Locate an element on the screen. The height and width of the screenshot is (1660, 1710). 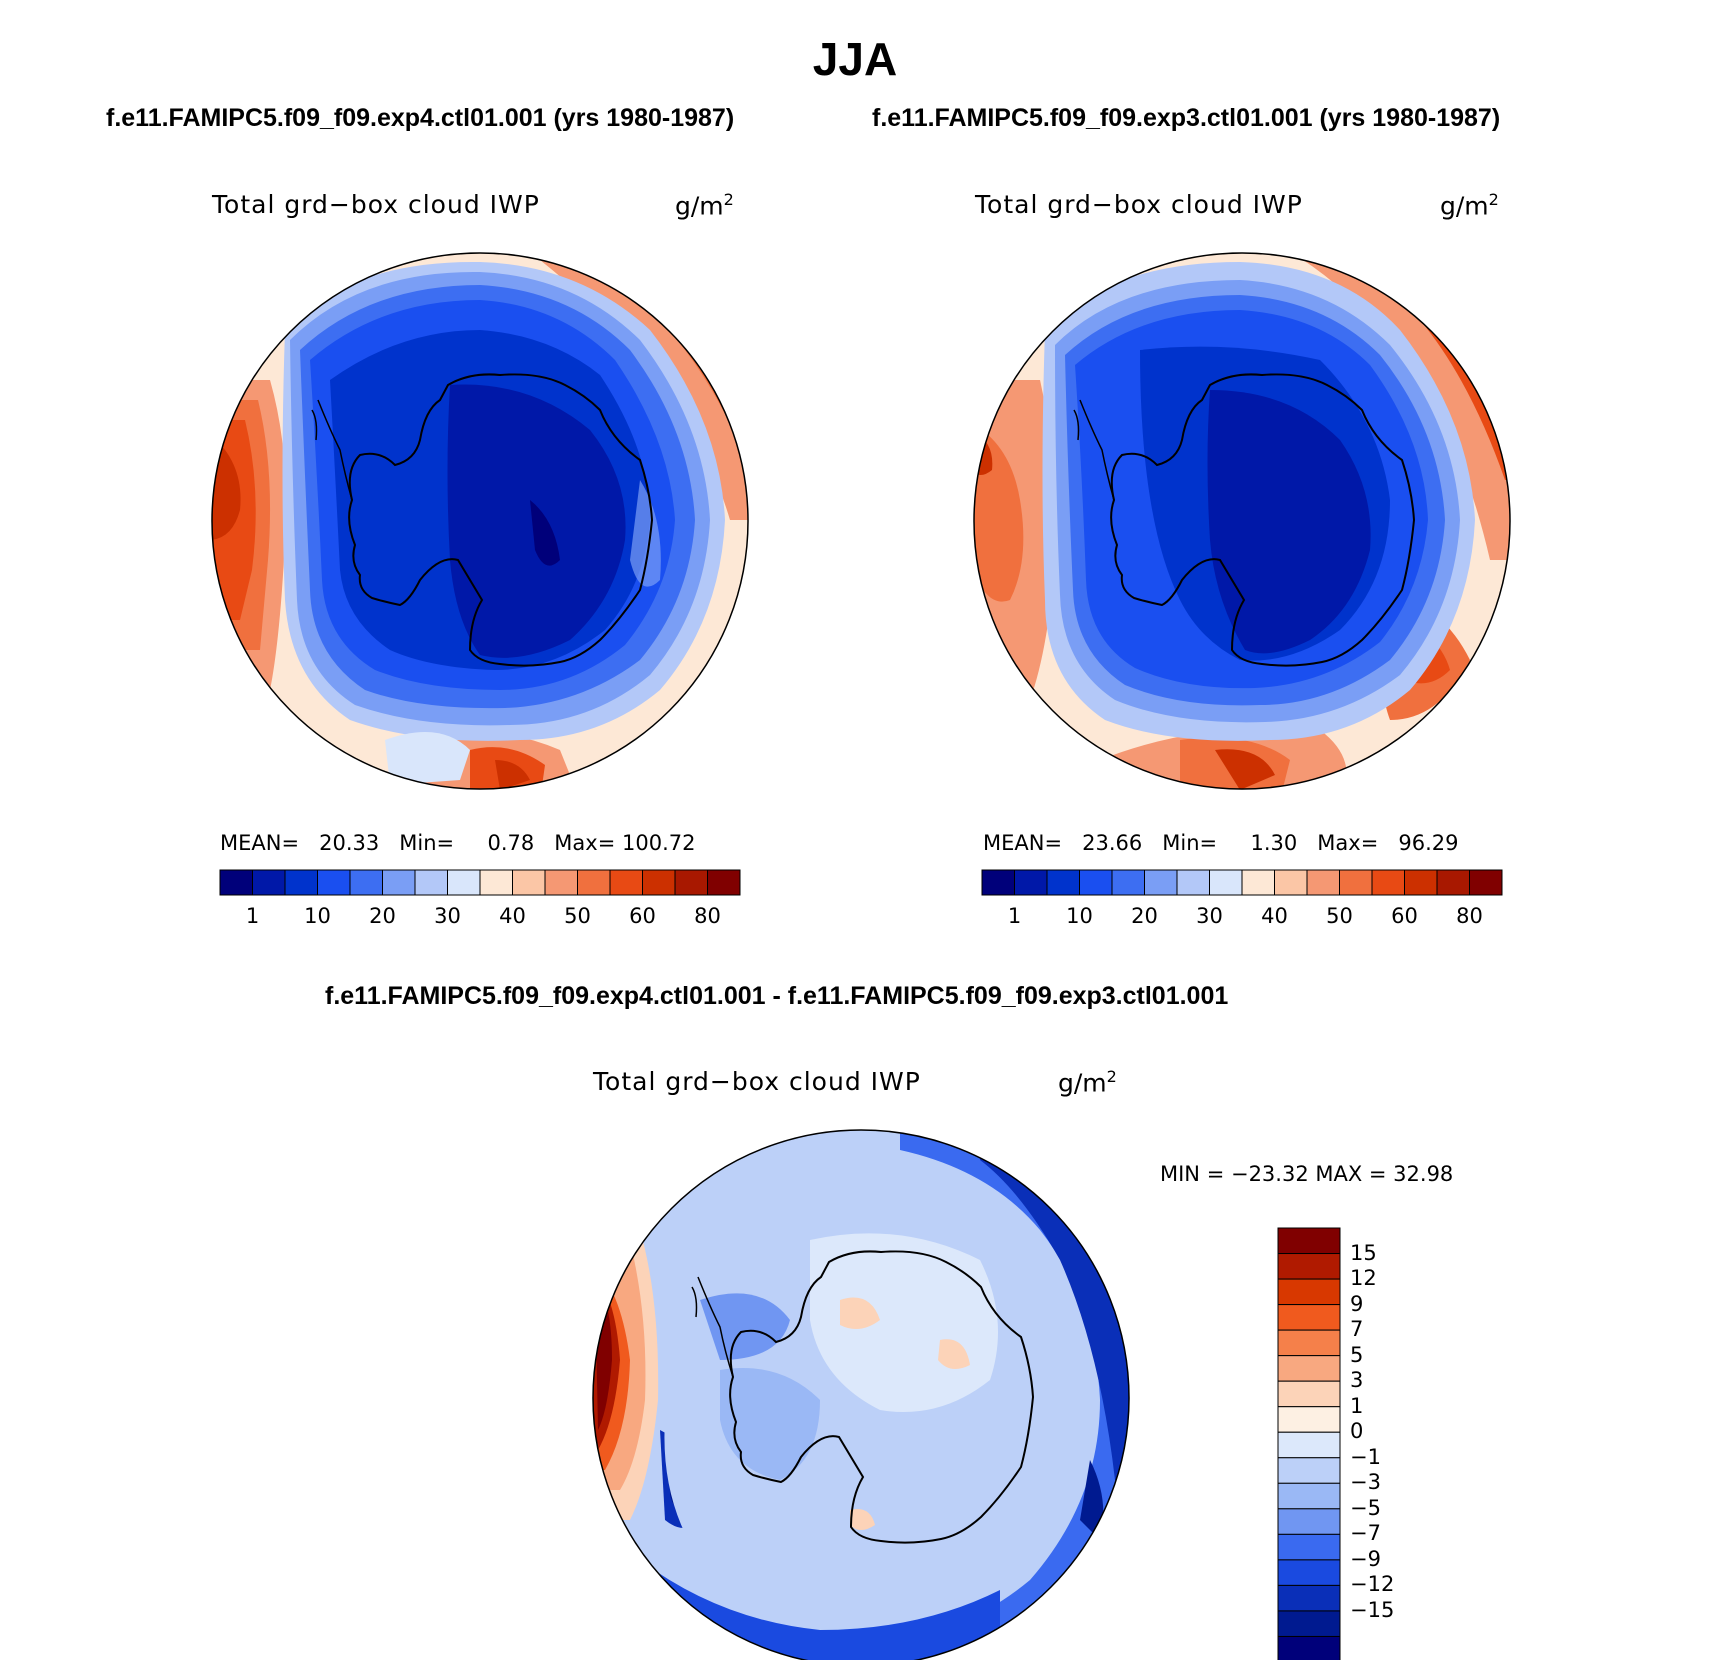
figure-title: JJA is located at coordinates (855, 59).